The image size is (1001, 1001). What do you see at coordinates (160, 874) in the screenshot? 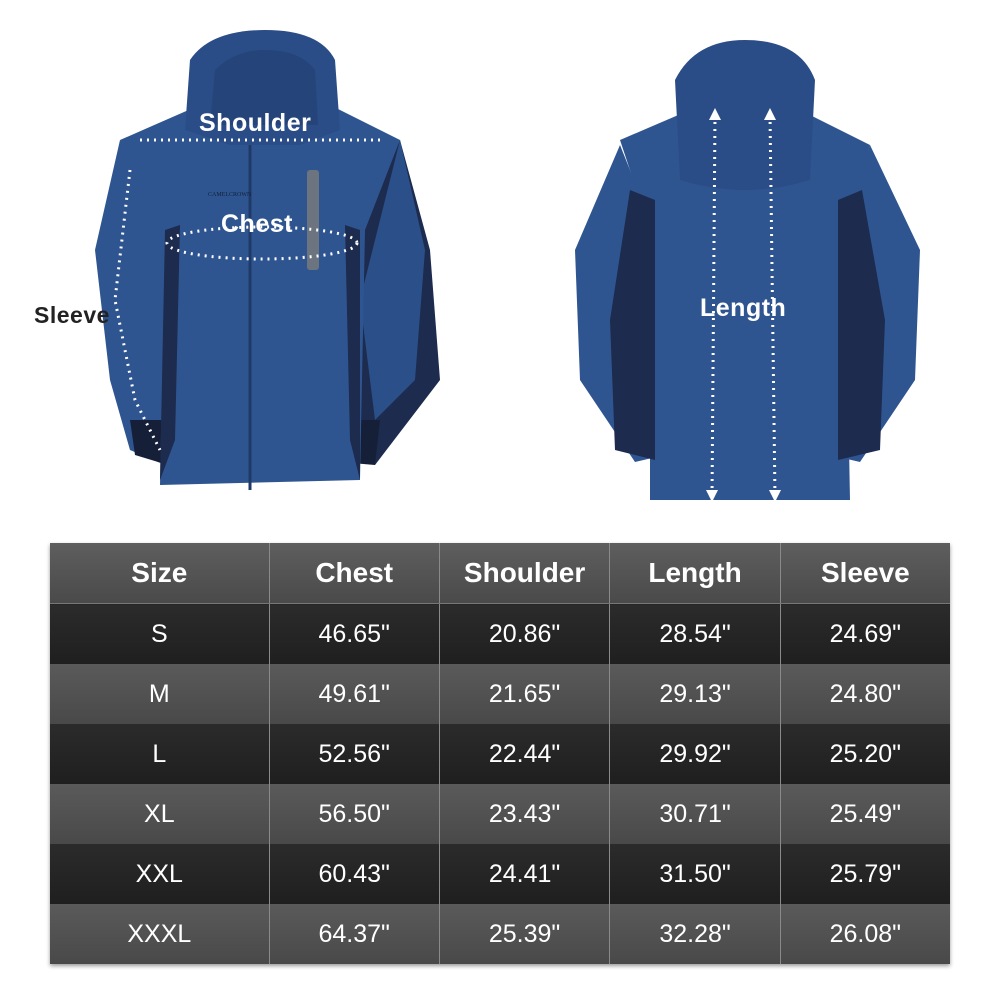
I see `size-cell: XXL` at bounding box center [160, 874].